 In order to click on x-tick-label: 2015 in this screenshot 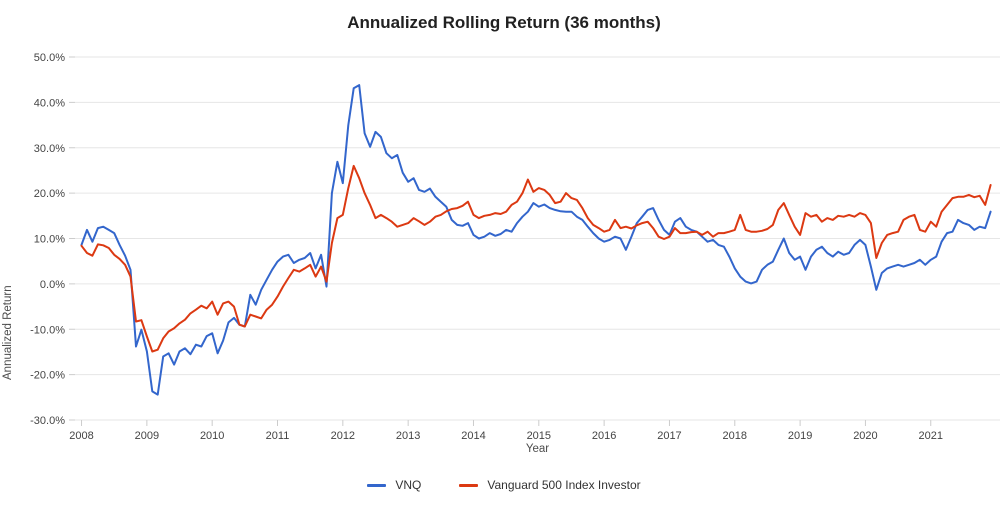, I will do `click(539, 436)`.